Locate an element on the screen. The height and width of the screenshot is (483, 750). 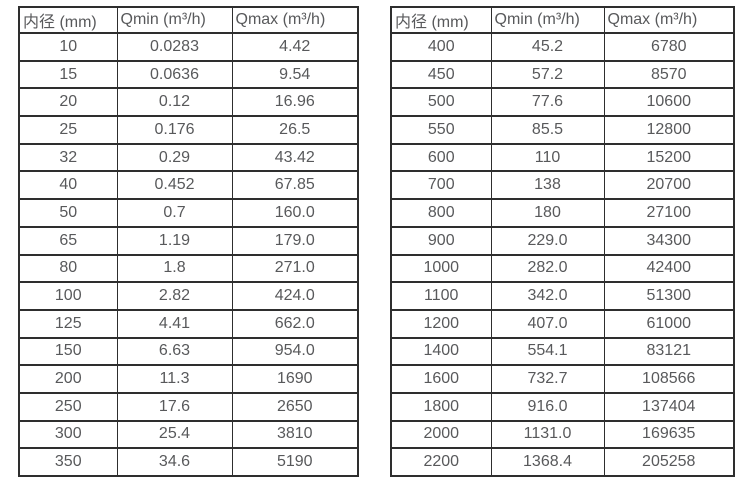
diameter-cell: 40 is located at coordinates (68, 185).